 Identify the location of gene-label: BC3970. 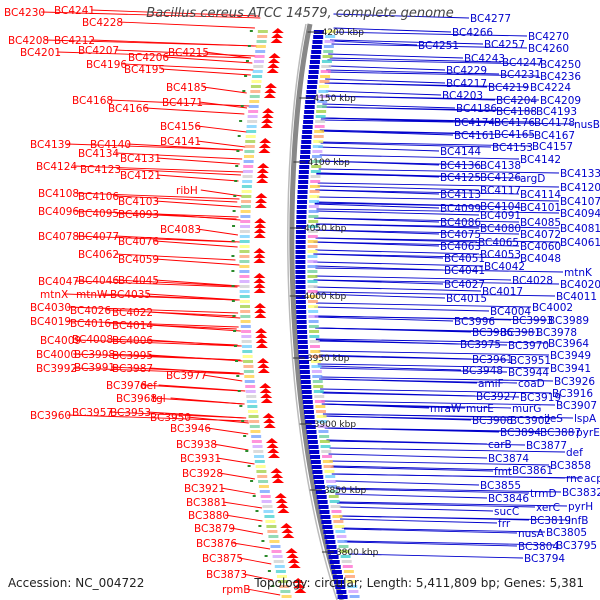
(528, 346).